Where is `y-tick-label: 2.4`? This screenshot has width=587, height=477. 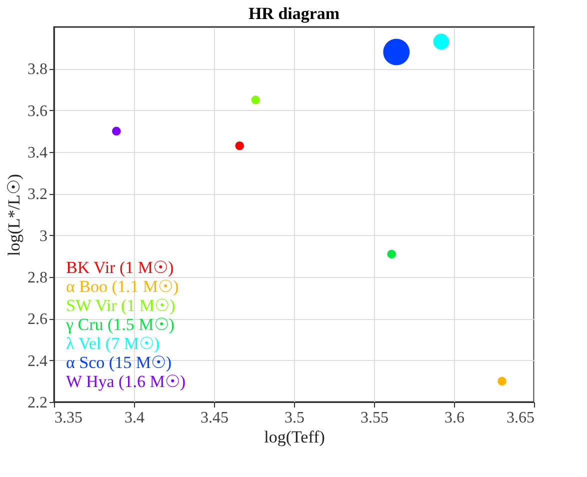
y-tick-label: 2.4 is located at coordinates (38, 361).